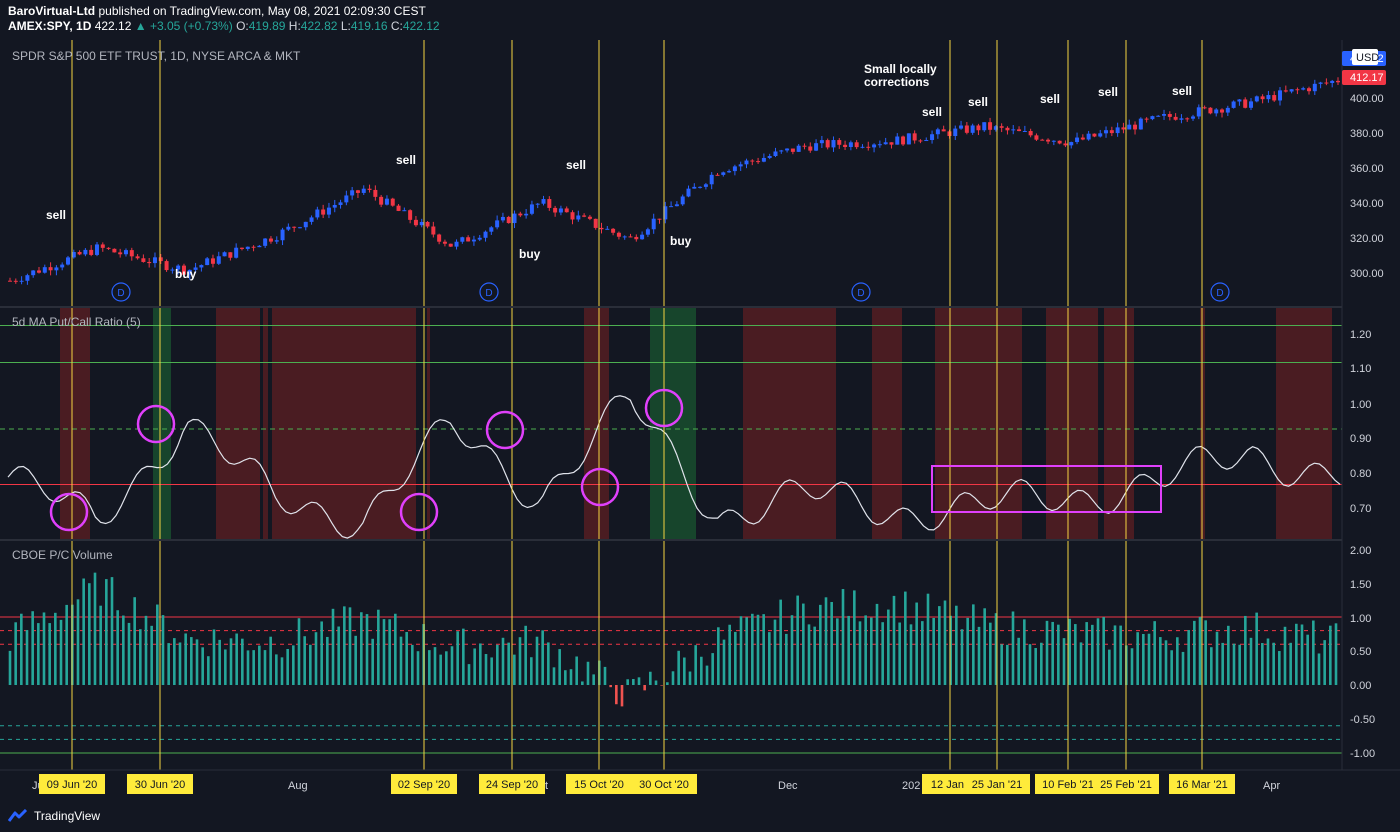 Image resolution: width=1400 pixels, height=832 pixels. I want to click on bearish-zone, so click(978, 423).